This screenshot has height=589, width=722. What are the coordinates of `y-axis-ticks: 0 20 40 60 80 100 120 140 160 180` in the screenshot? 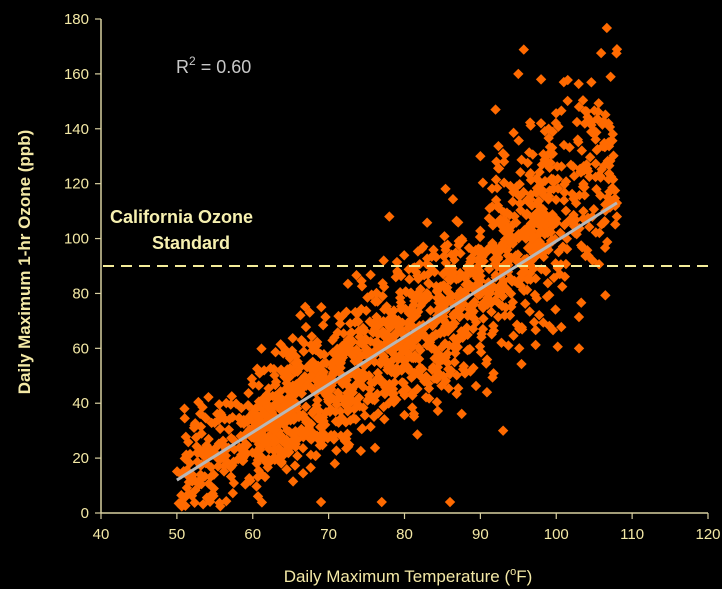 It's located at (82, 266).